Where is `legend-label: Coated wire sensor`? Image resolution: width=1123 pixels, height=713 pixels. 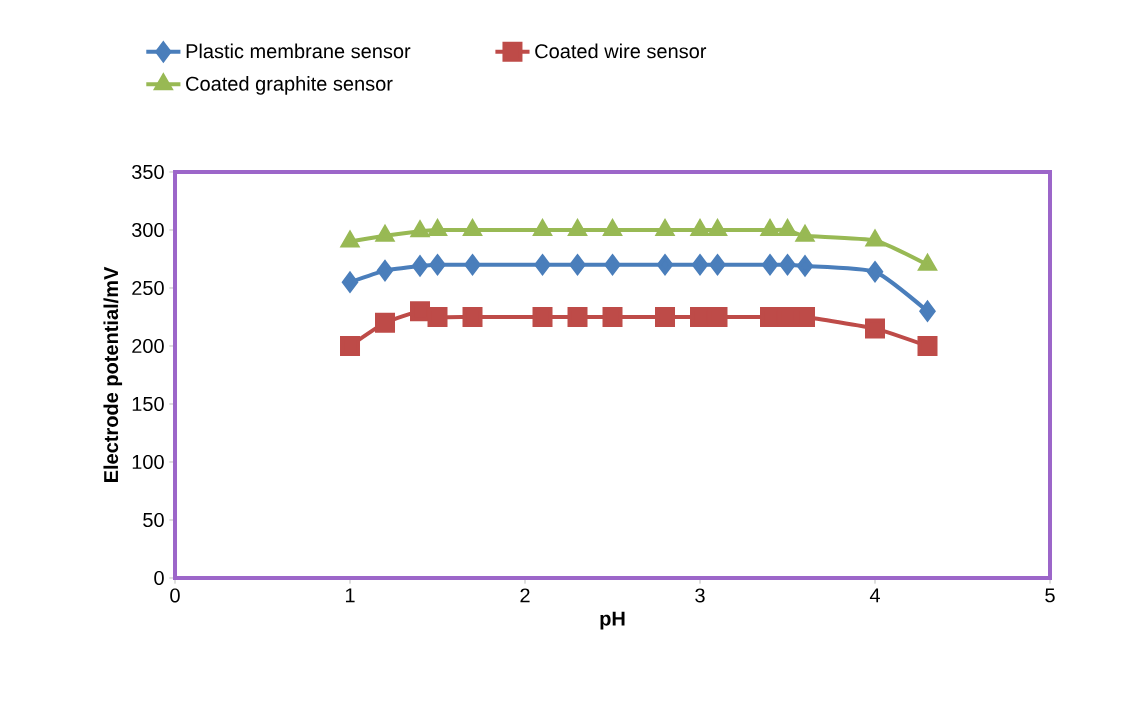
legend-label: Coated wire sensor is located at coordinates (621, 51).